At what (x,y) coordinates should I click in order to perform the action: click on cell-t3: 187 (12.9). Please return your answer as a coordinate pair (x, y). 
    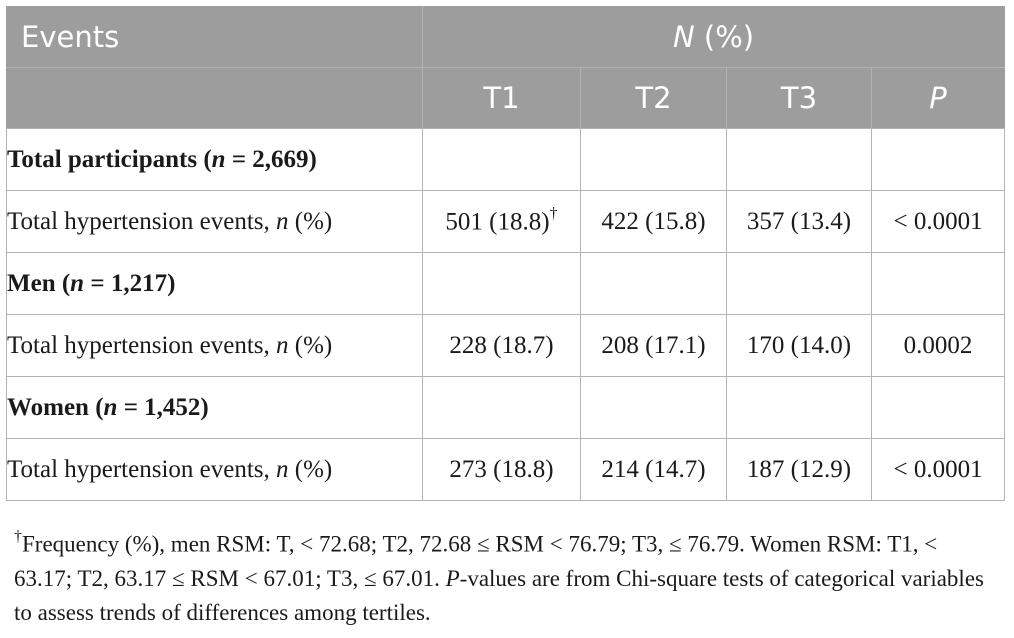
    Looking at the image, I should click on (799, 469).